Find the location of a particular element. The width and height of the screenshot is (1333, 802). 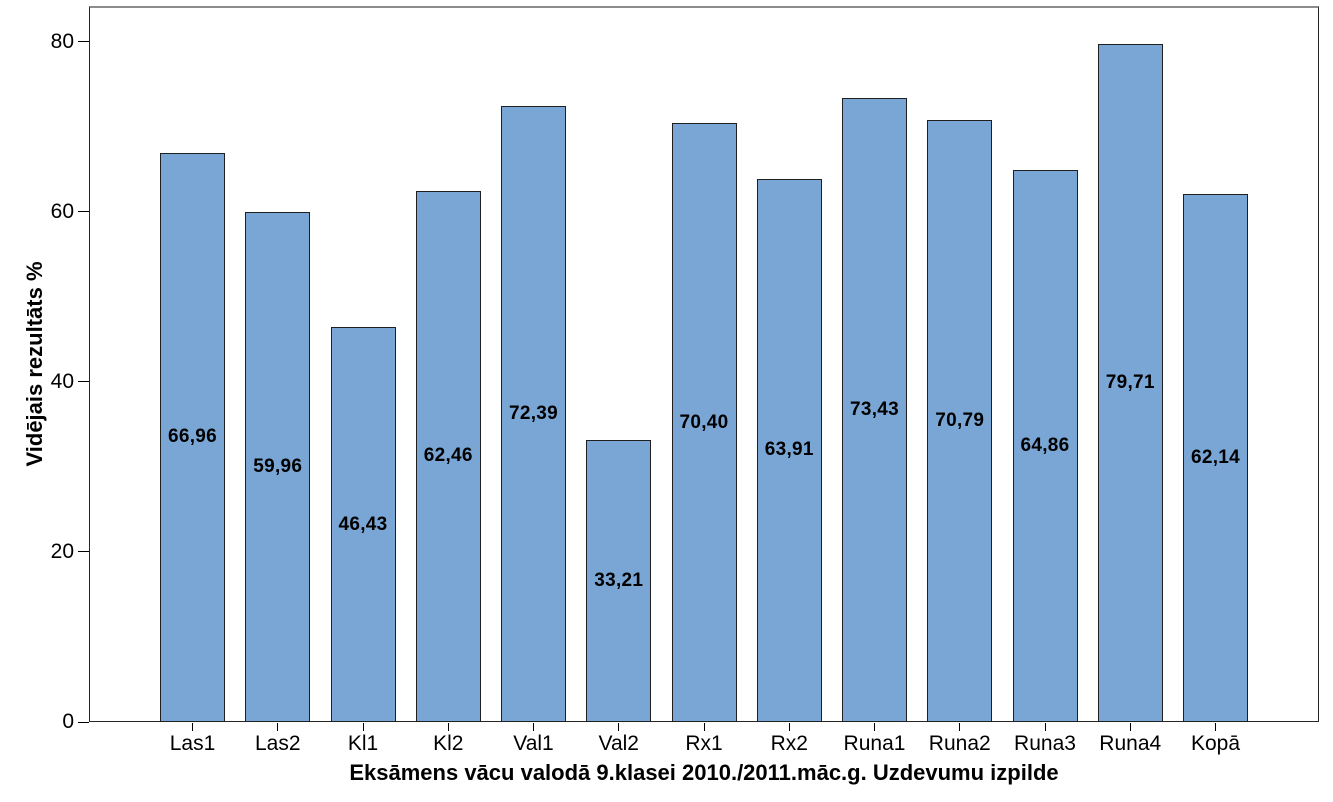

x-tick-label: Rx1 is located at coordinates (704, 743).